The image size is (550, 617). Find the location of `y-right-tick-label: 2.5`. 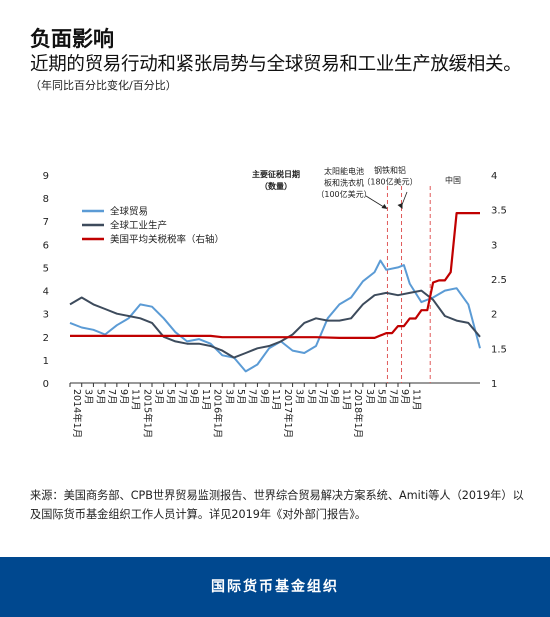

y-right-tick-label: 2.5 is located at coordinates (499, 280).